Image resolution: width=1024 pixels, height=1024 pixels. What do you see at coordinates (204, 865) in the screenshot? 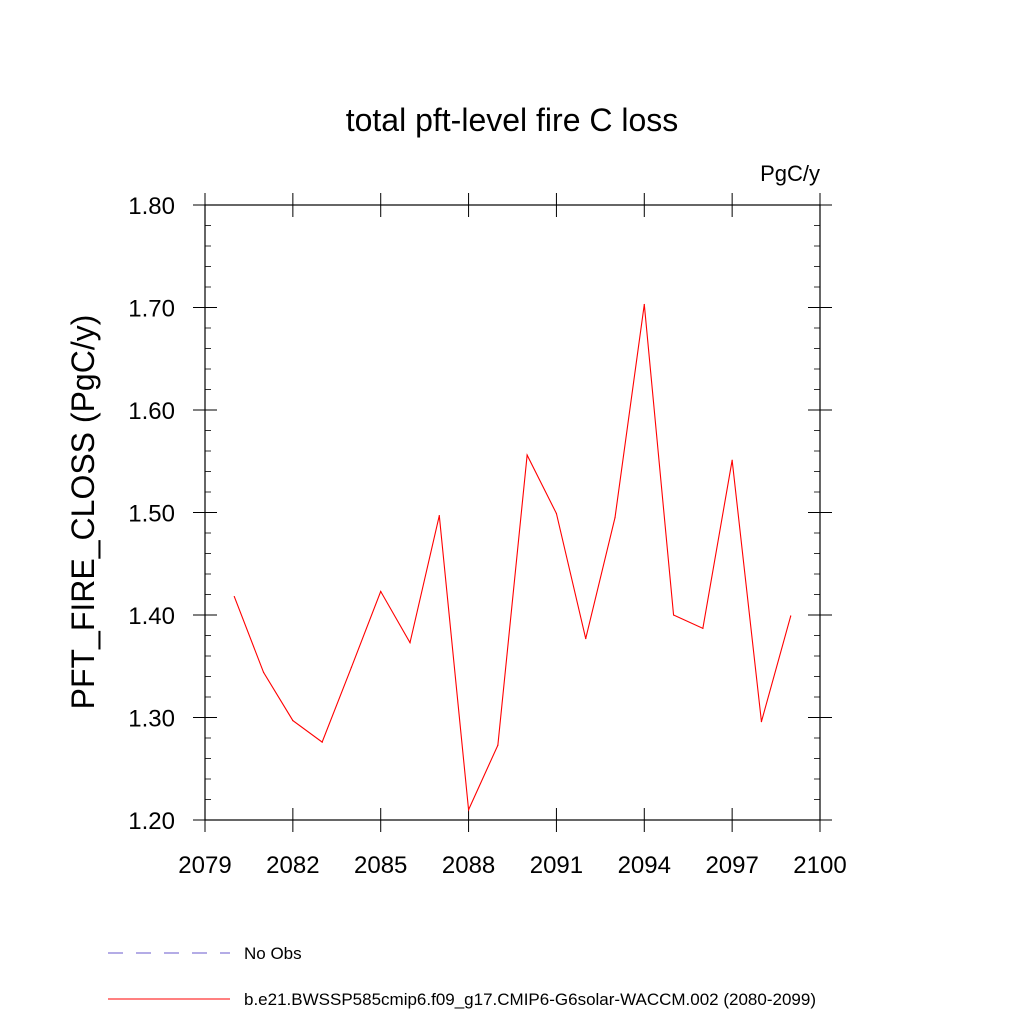
I see `x-tick-label: 2079` at bounding box center [204, 865].